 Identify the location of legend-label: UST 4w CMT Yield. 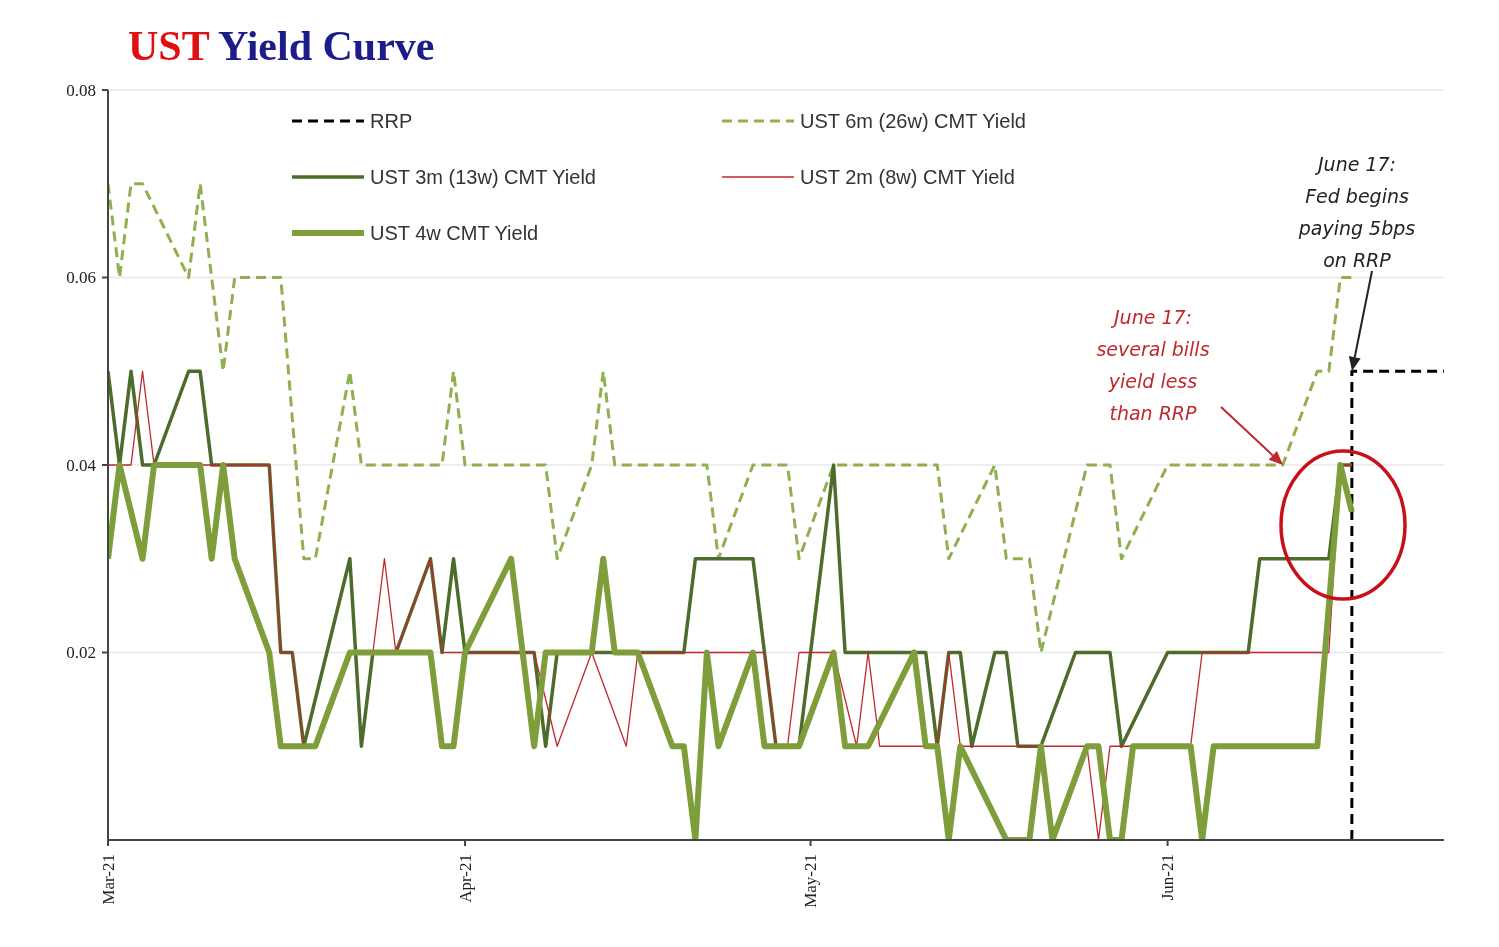
(454, 233).